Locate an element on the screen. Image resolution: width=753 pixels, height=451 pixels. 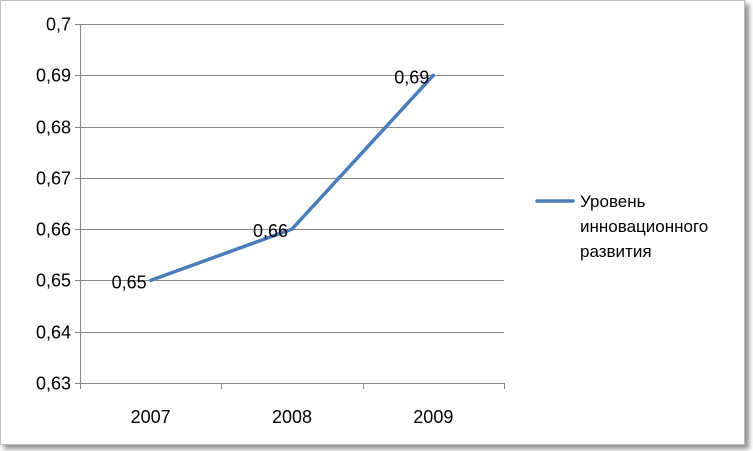
data-label: 0,66 is located at coordinates (270, 231).